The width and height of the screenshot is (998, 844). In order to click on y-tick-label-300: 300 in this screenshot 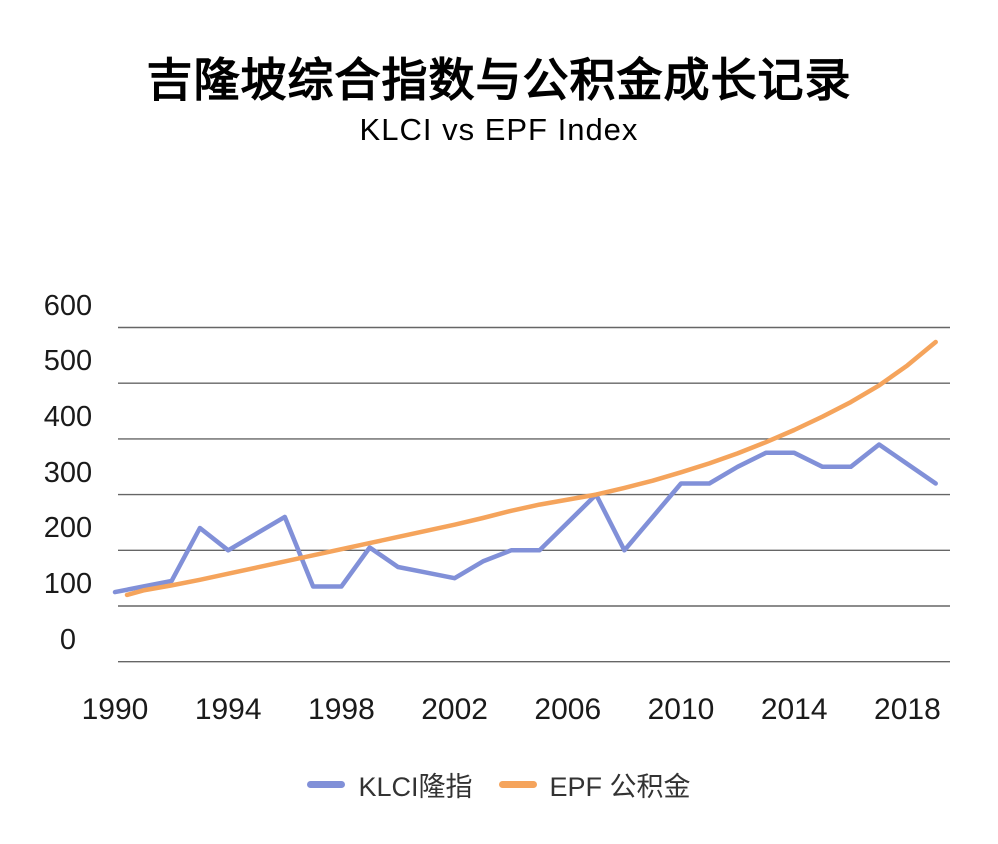, I will do `click(68, 472)`.